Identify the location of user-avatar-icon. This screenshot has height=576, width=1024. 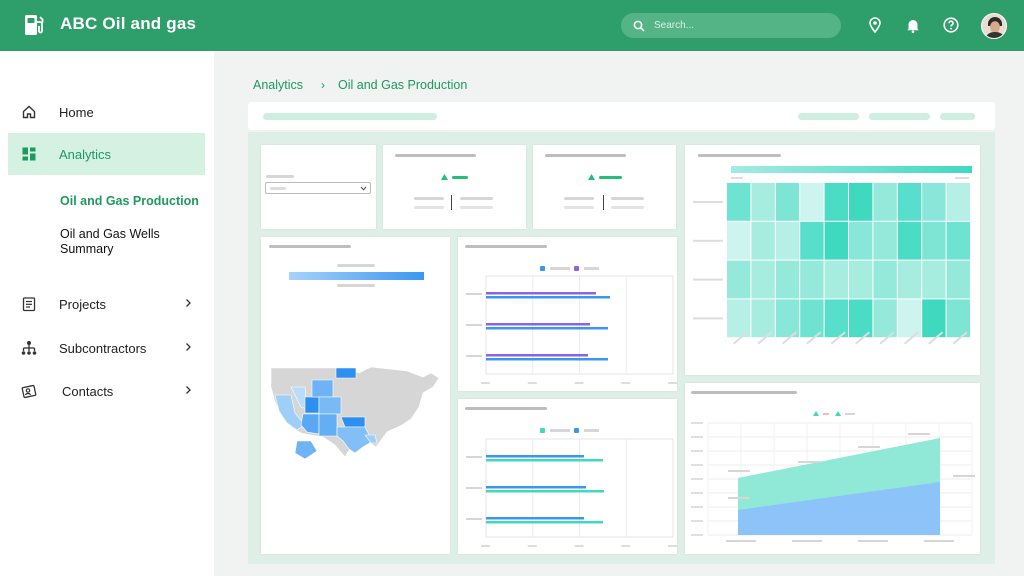
(994, 26).